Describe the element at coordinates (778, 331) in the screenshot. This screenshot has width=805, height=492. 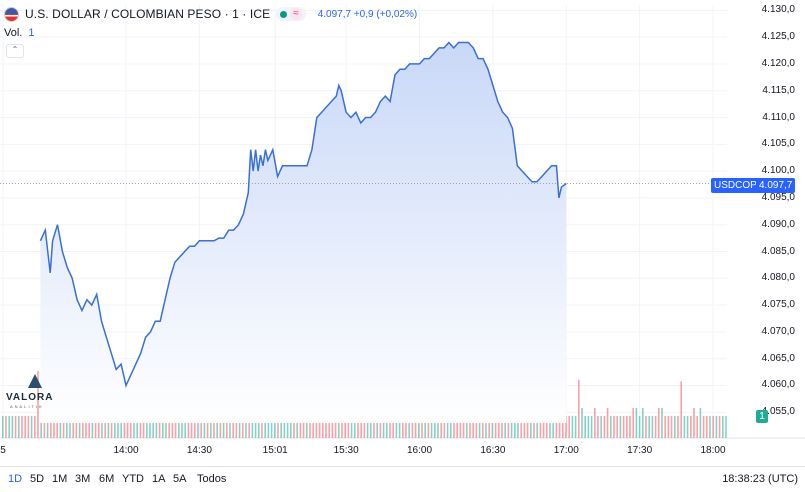
I see `y-tick-label: 4.070,0` at that location.